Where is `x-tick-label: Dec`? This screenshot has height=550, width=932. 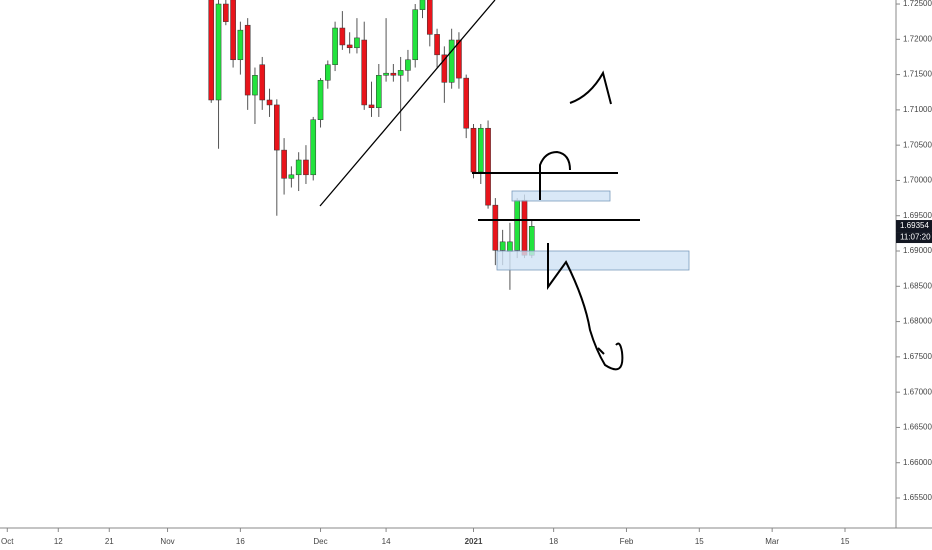
x-tick-label: Dec is located at coordinates (320, 541).